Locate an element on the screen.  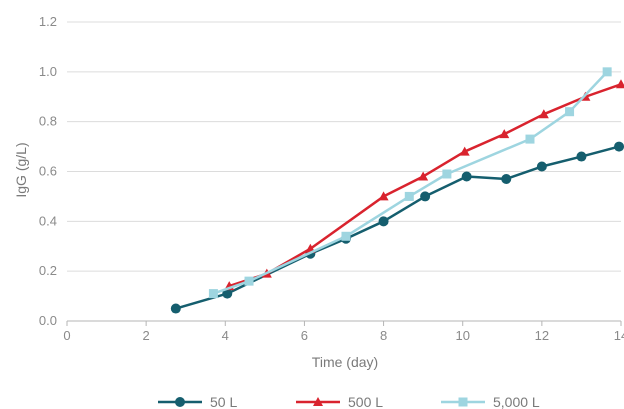
y-tick-label: 0.2 is located at coordinates (48, 270).